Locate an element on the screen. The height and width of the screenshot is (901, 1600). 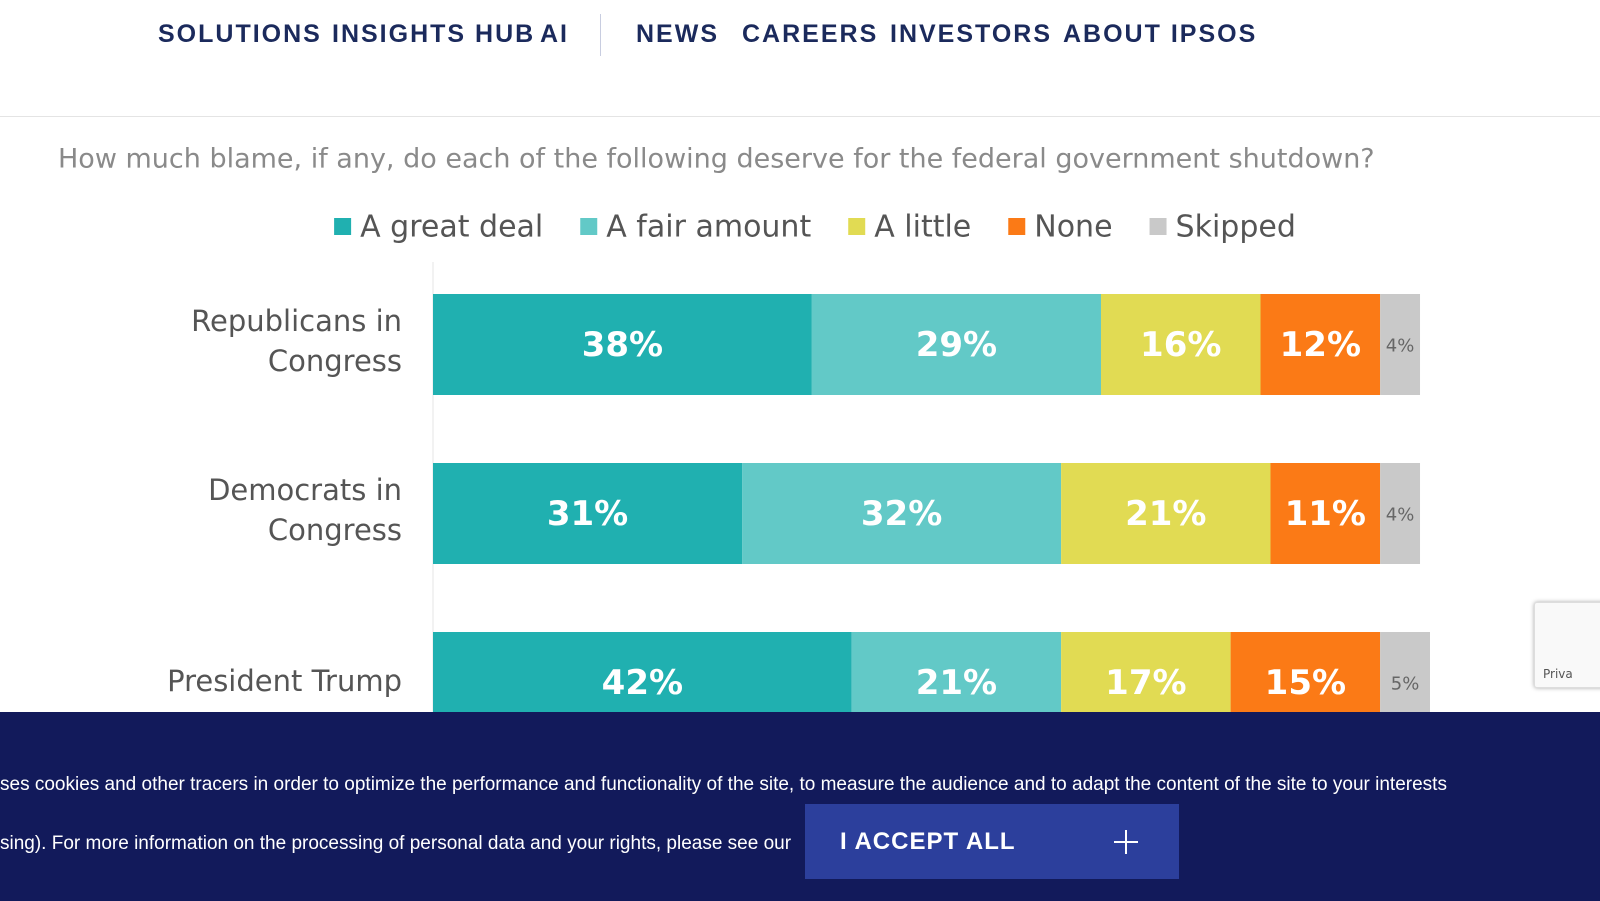
accept-button: I ACCEPT ALL is located at coordinates (992, 841).